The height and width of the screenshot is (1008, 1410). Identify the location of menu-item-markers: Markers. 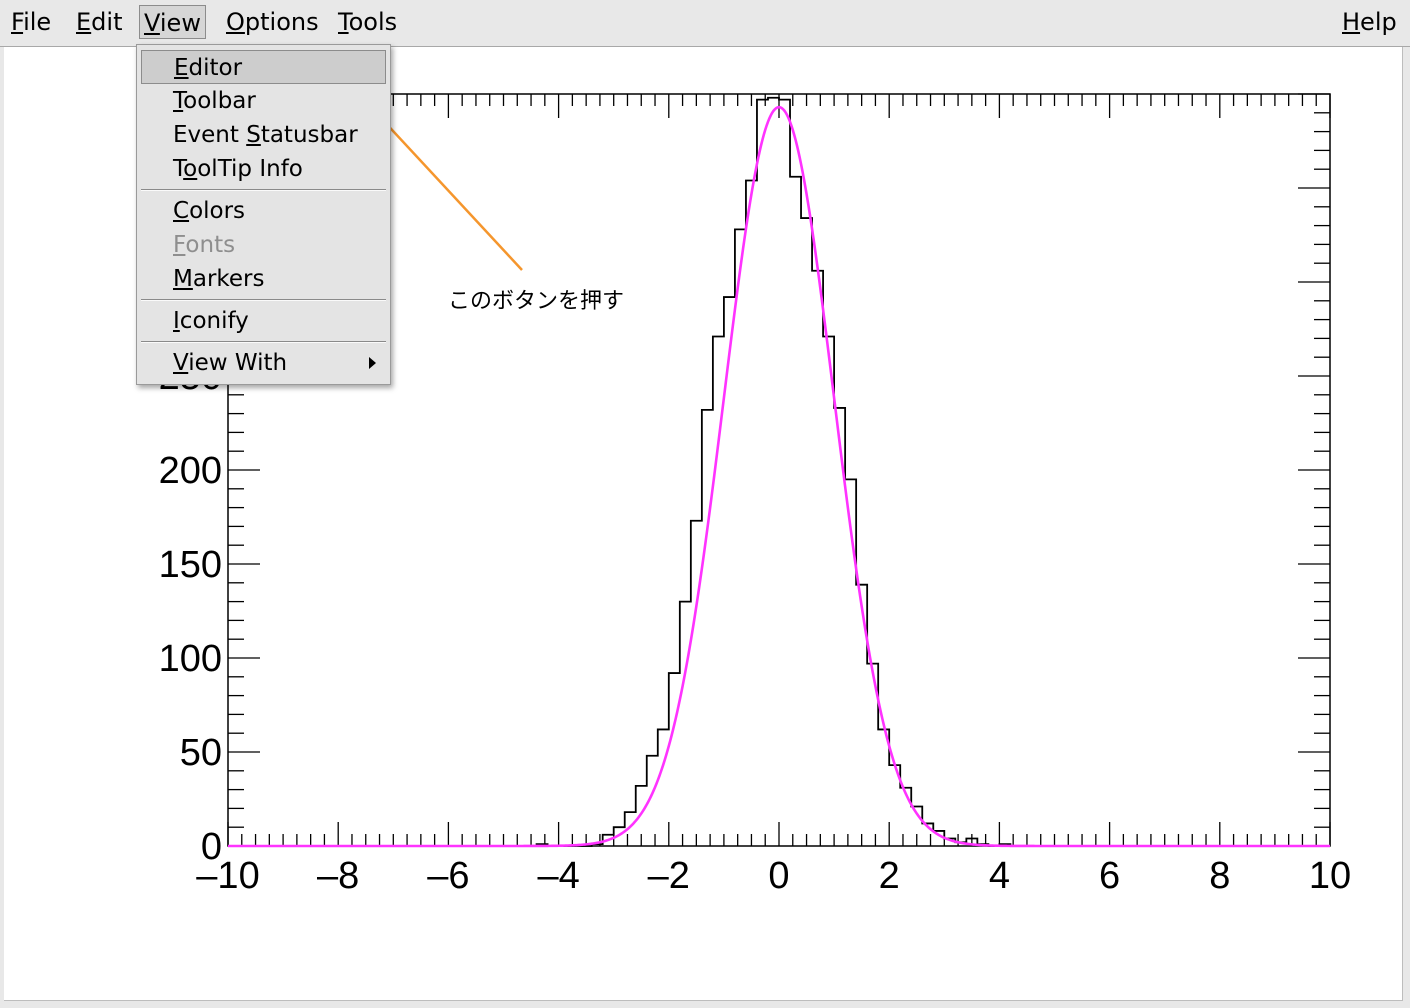
(219, 279).